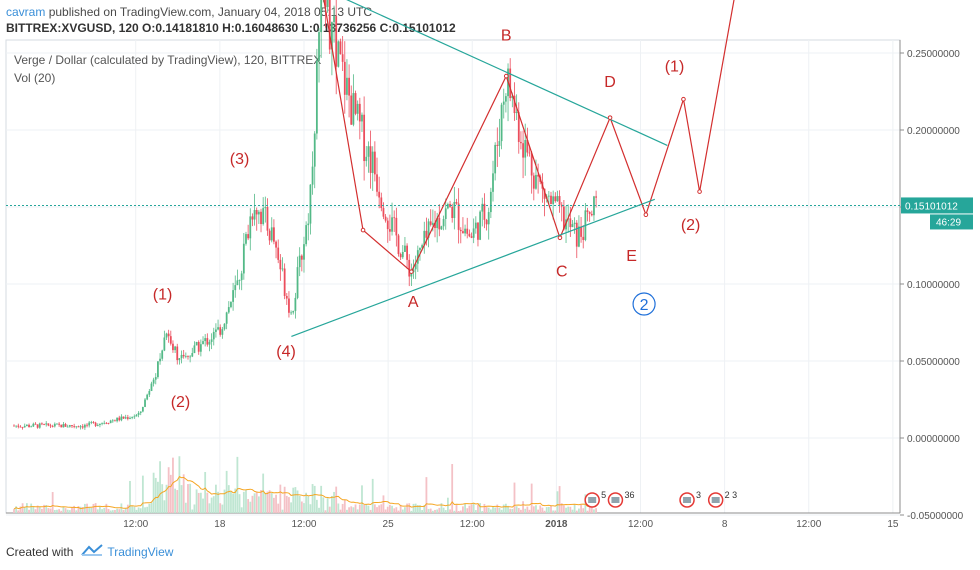 The width and height of the screenshot is (980, 570). I want to click on last-price-tag, so click(937, 205).